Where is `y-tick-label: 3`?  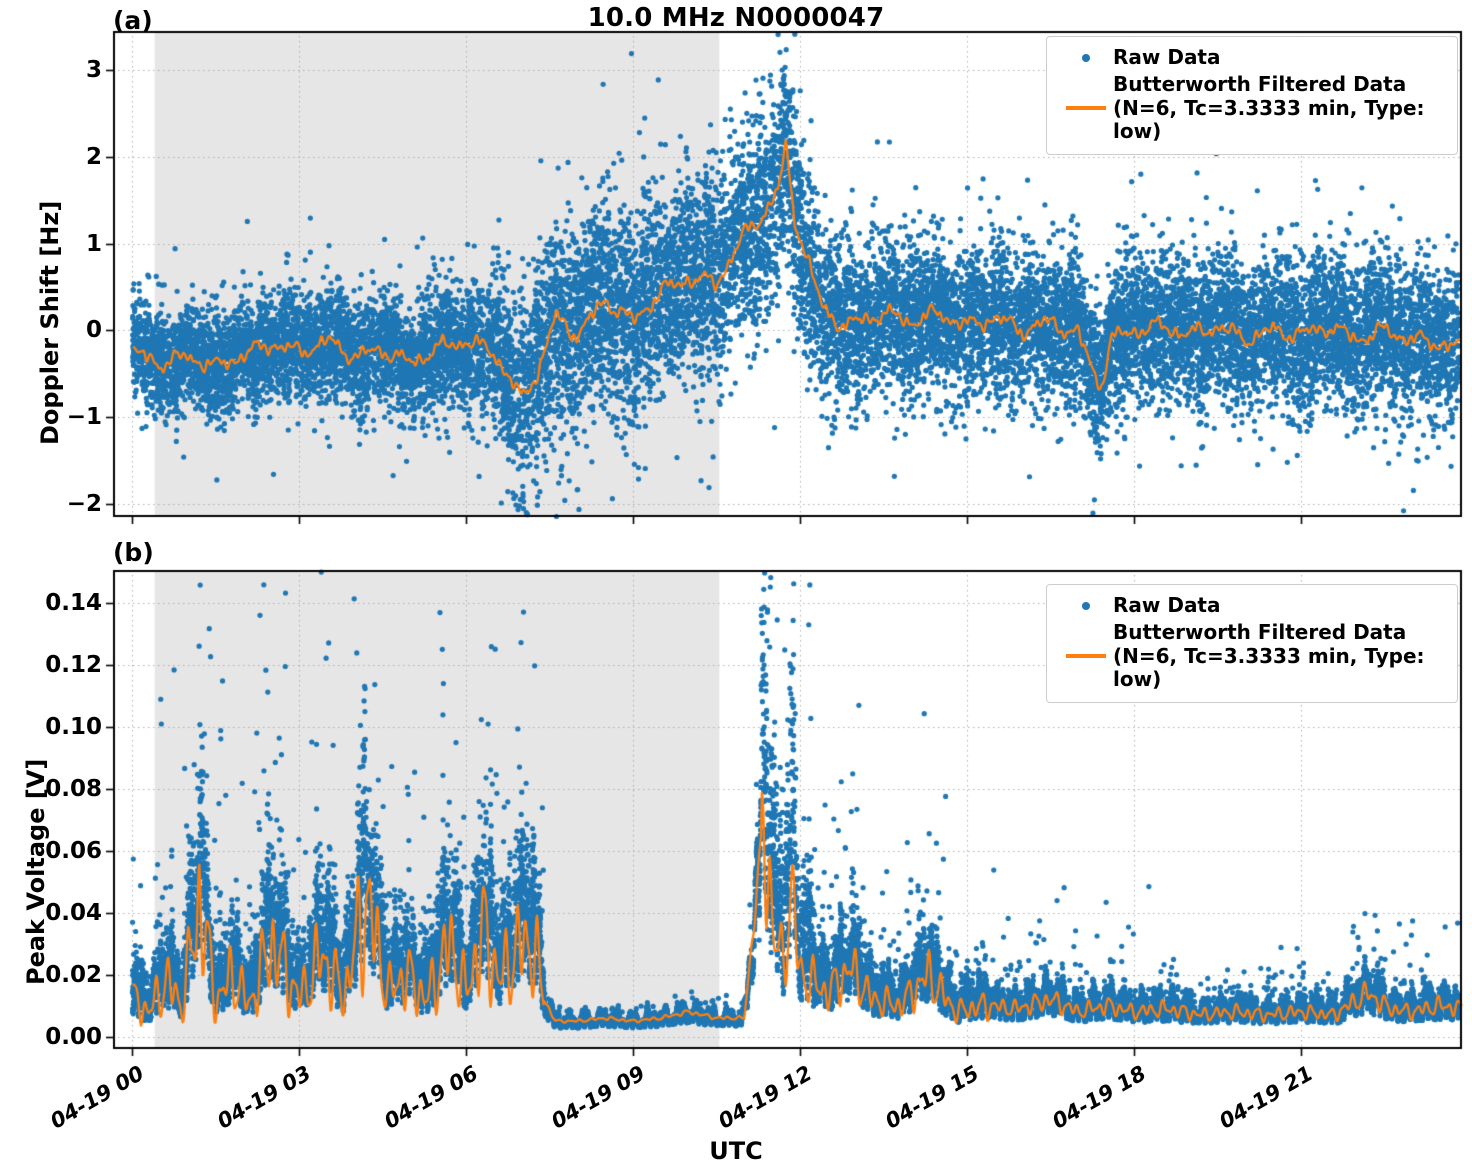
y-tick-label: 3 is located at coordinates (93, 70).